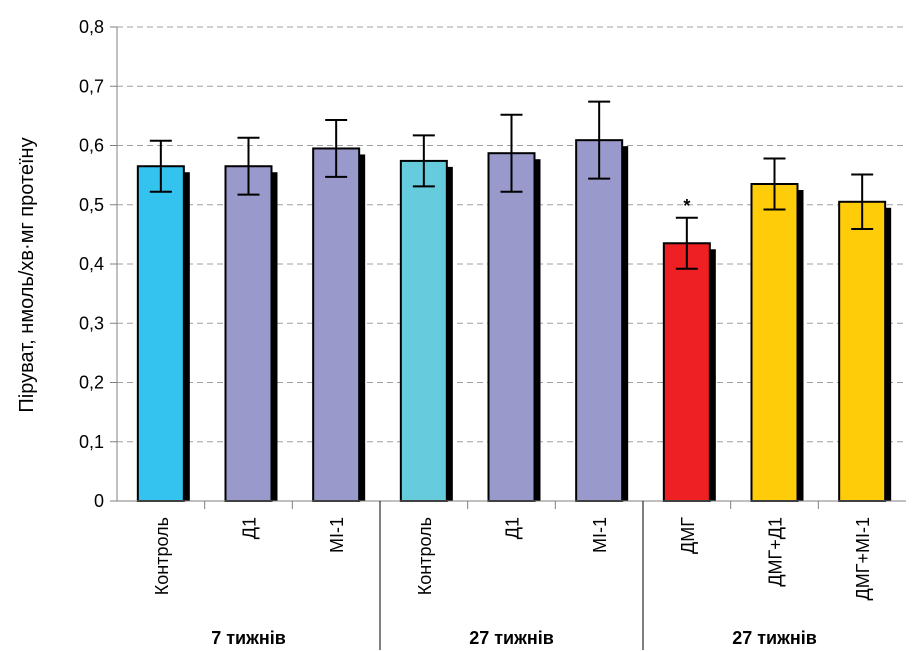  What do you see at coordinates (686, 206) in the screenshot?
I see `significance-marker: *` at bounding box center [686, 206].